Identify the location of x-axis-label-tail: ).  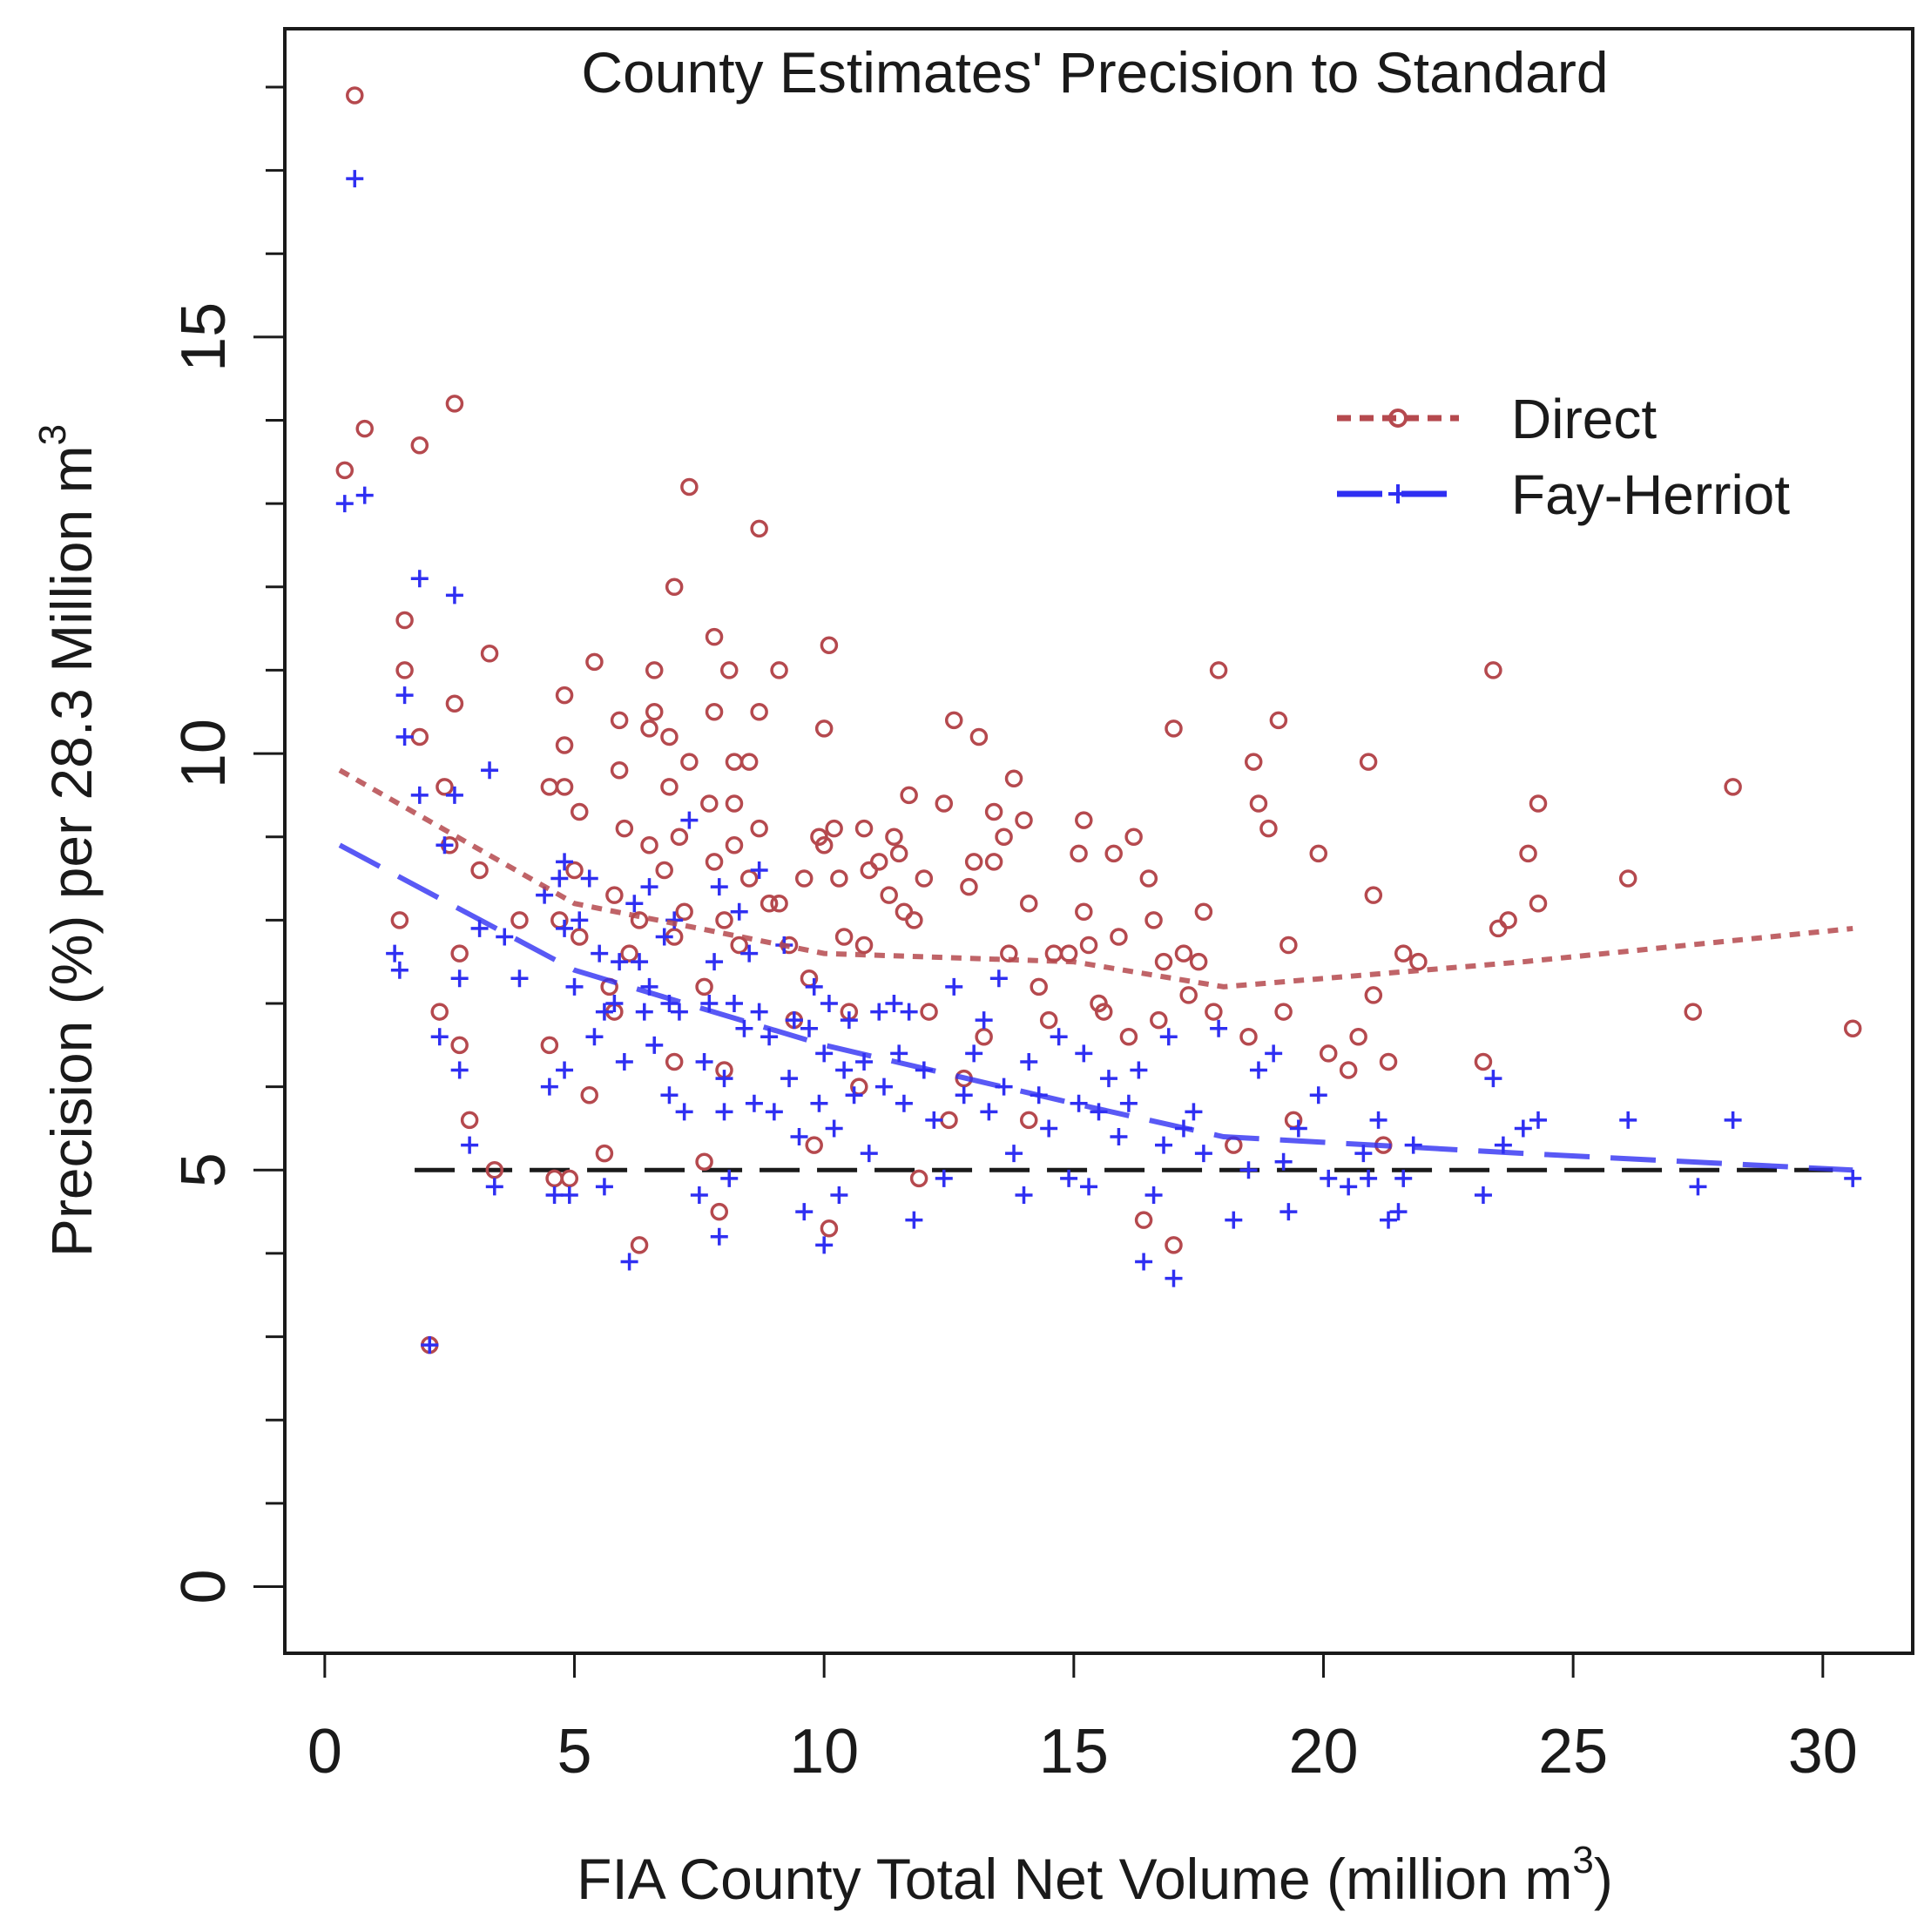
(1603, 1879).